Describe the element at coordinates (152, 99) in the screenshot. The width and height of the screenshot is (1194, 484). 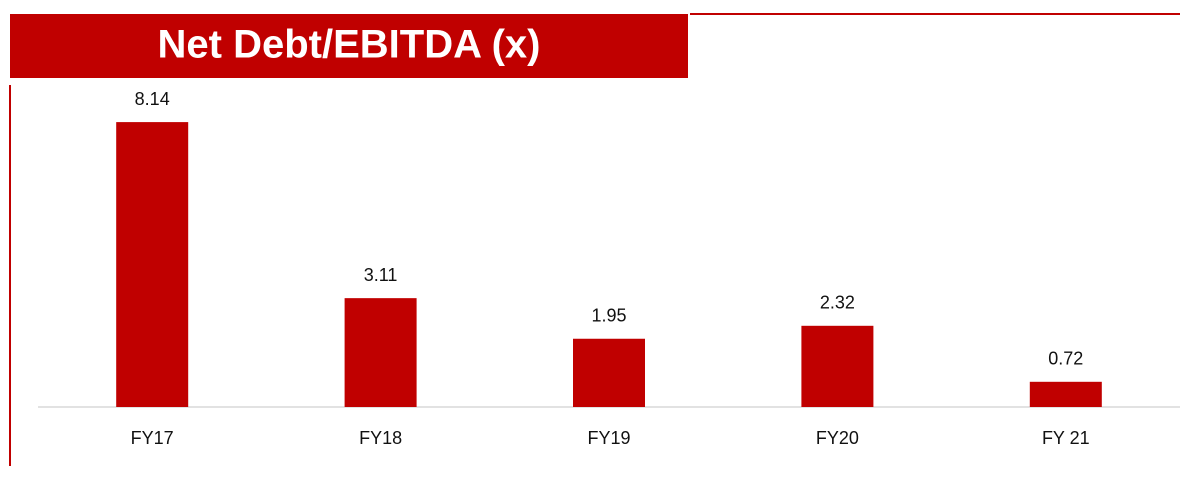
I see `data-label: 8.14` at that location.